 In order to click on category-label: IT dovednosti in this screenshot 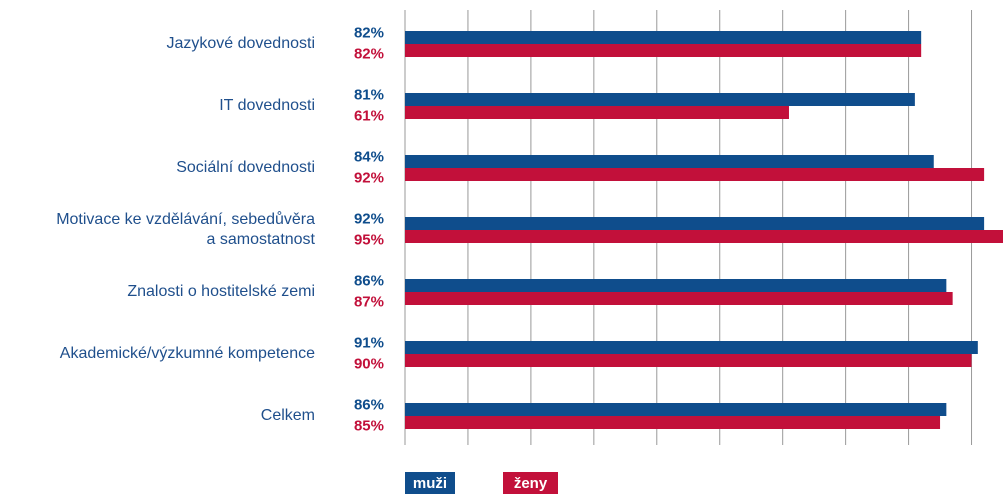, I will do `click(267, 105)`.